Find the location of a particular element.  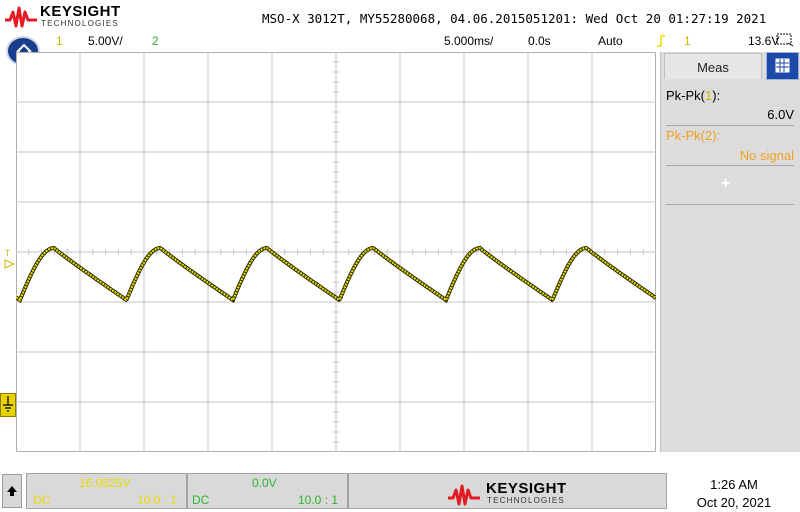

ch1-offset: 16.0625V is located at coordinates (105, 483).